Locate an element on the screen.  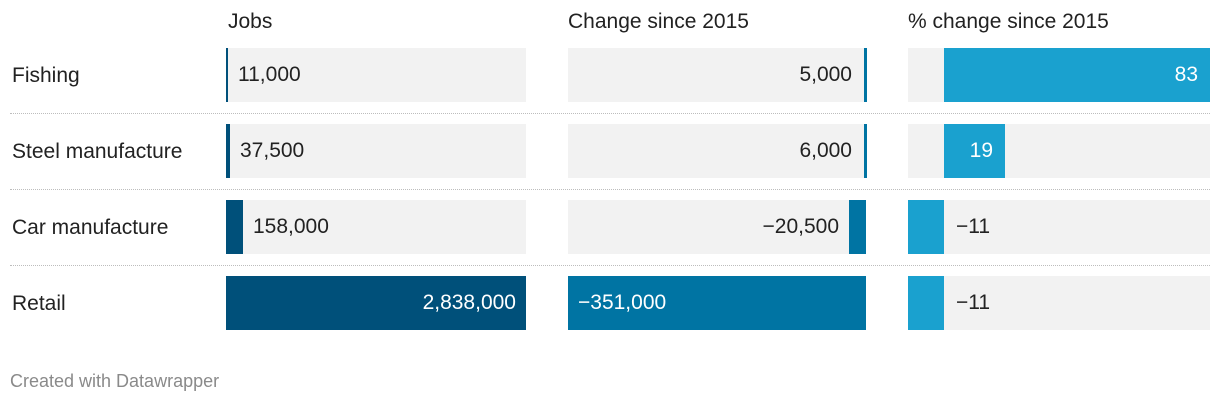
row-label: Steel manufacture is located at coordinates (97, 151).